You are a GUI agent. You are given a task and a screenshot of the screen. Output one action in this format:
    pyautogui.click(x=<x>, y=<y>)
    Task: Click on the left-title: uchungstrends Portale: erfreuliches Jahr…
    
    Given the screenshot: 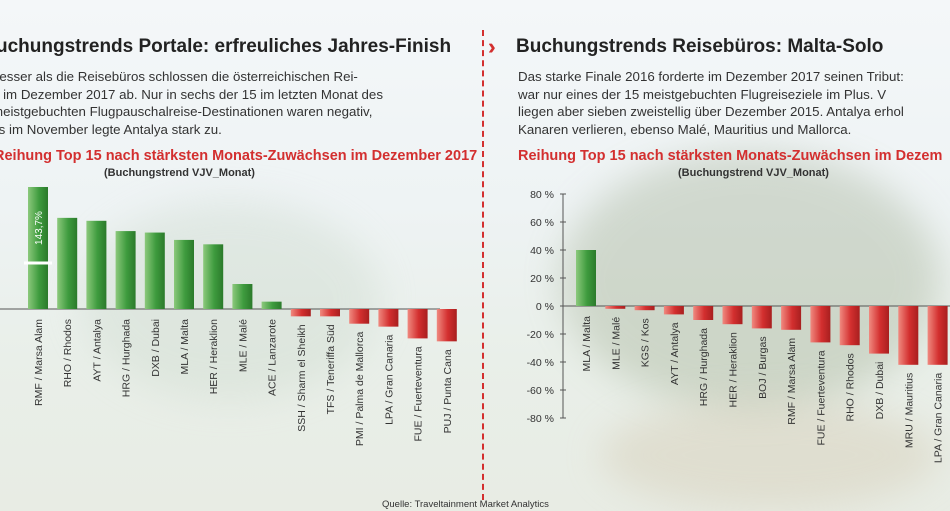 What is the action you would take?
    pyautogui.click(x=226, y=46)
    